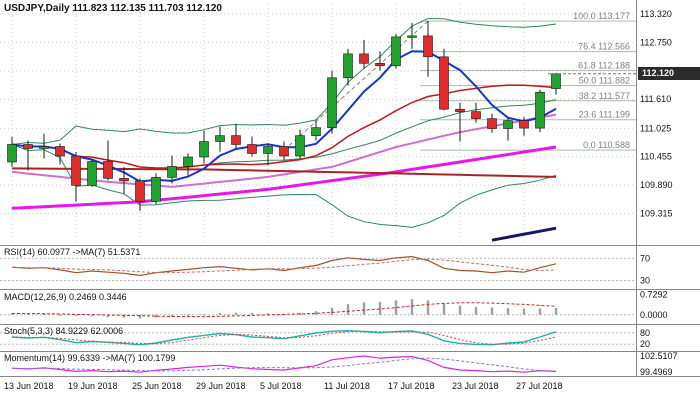 The width and height of the screenshot is (700, 400). I want to click on fib-level-label: 50.0 111.882, so click(604, 81).